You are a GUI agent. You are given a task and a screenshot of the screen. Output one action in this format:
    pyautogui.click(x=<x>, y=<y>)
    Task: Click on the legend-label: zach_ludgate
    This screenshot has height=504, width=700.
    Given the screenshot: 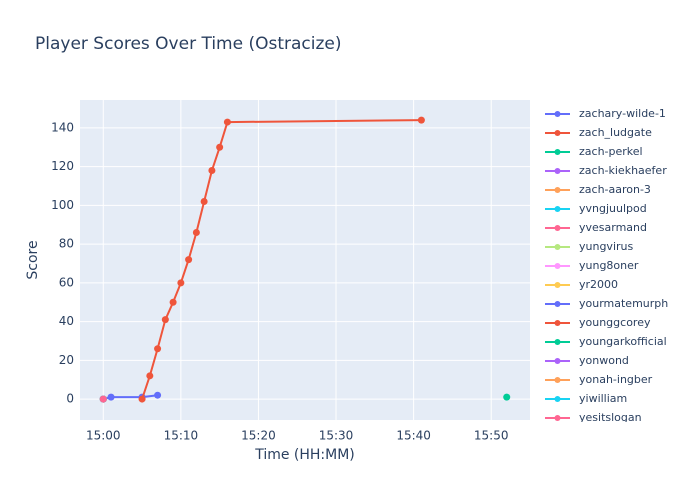 What is the action you would take?
    pyautogui.click(x=615, y=132)
    